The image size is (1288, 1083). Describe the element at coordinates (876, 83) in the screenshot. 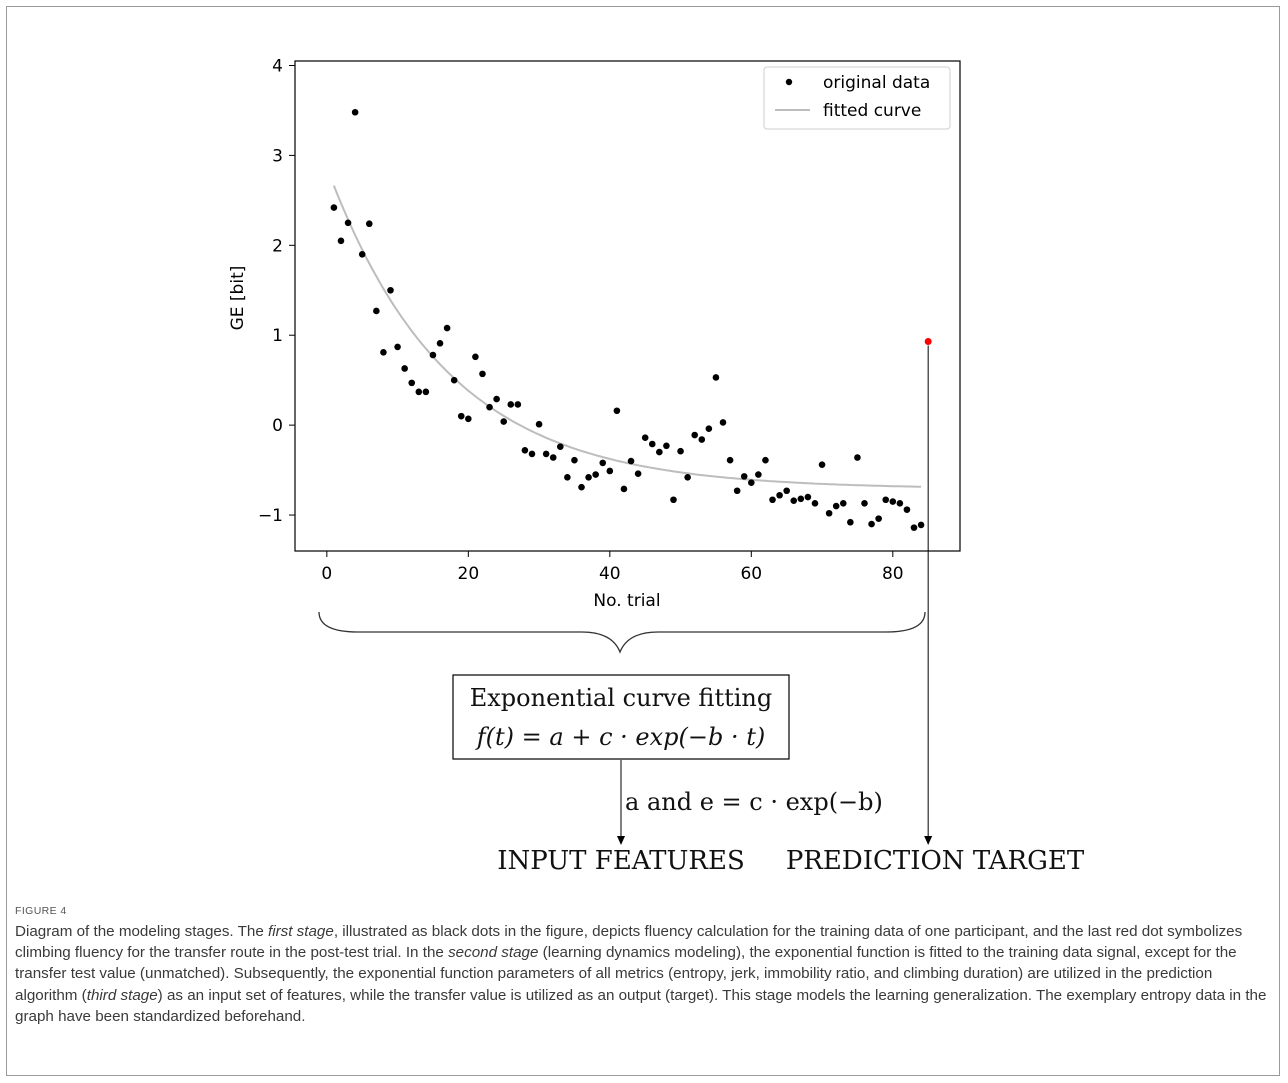

I see `legend-label-original-data: original data` at that location.